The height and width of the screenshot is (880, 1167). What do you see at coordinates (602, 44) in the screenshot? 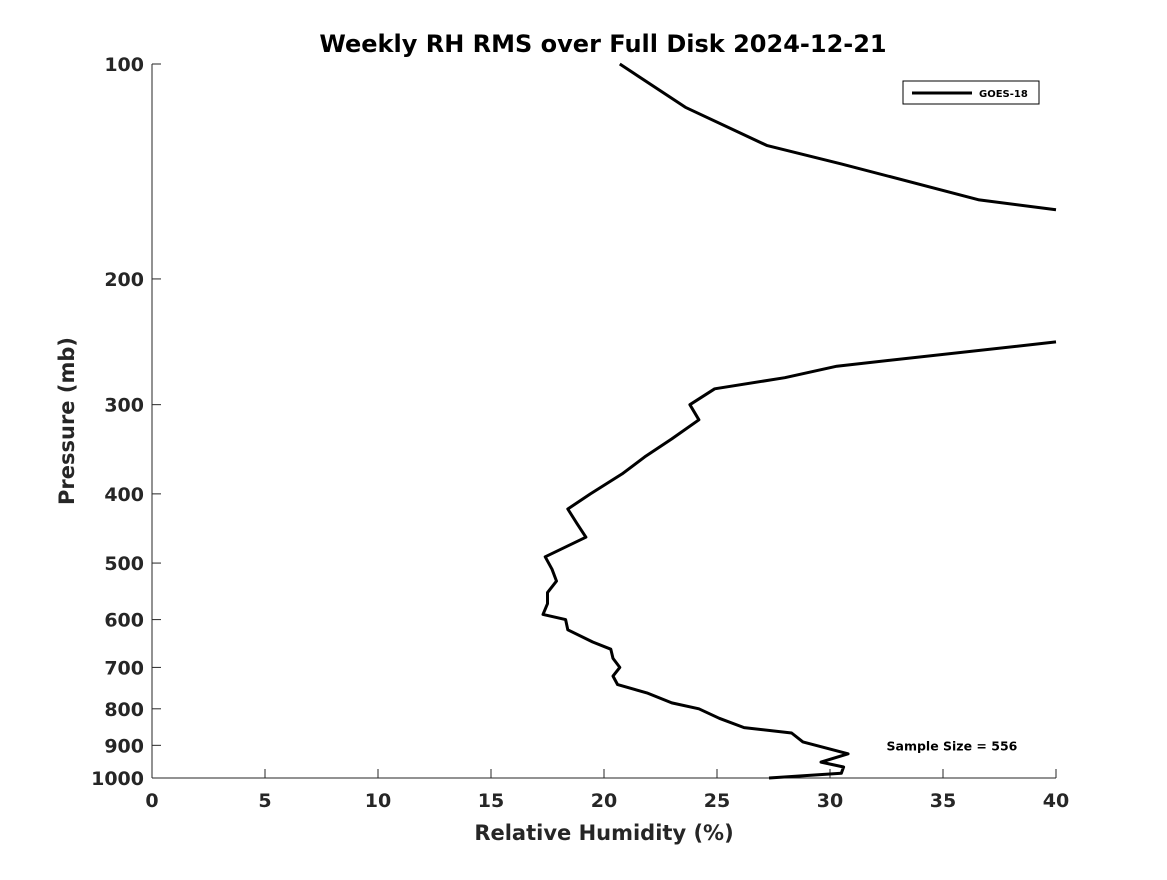
I see `chart-title: Weekly RH RMS over Full Disk 2024-12-21` at bounding box center [602, 44].